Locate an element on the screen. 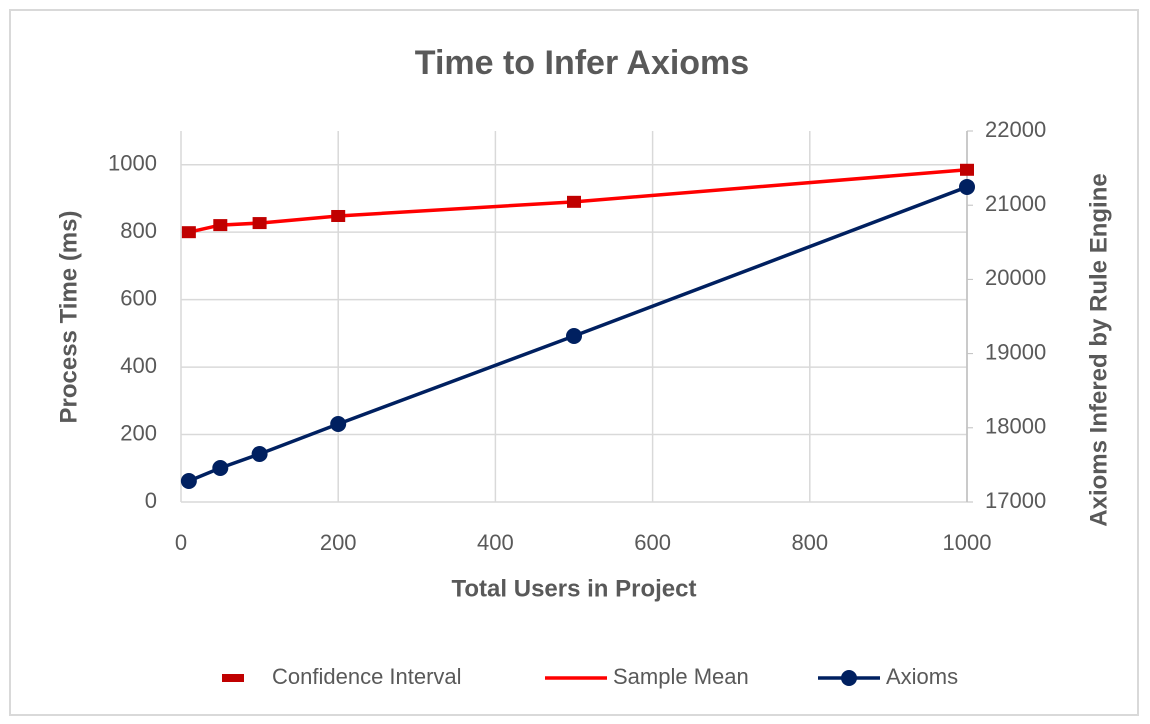  legend-label: Sample Mean is located at coordinates (681, 676).